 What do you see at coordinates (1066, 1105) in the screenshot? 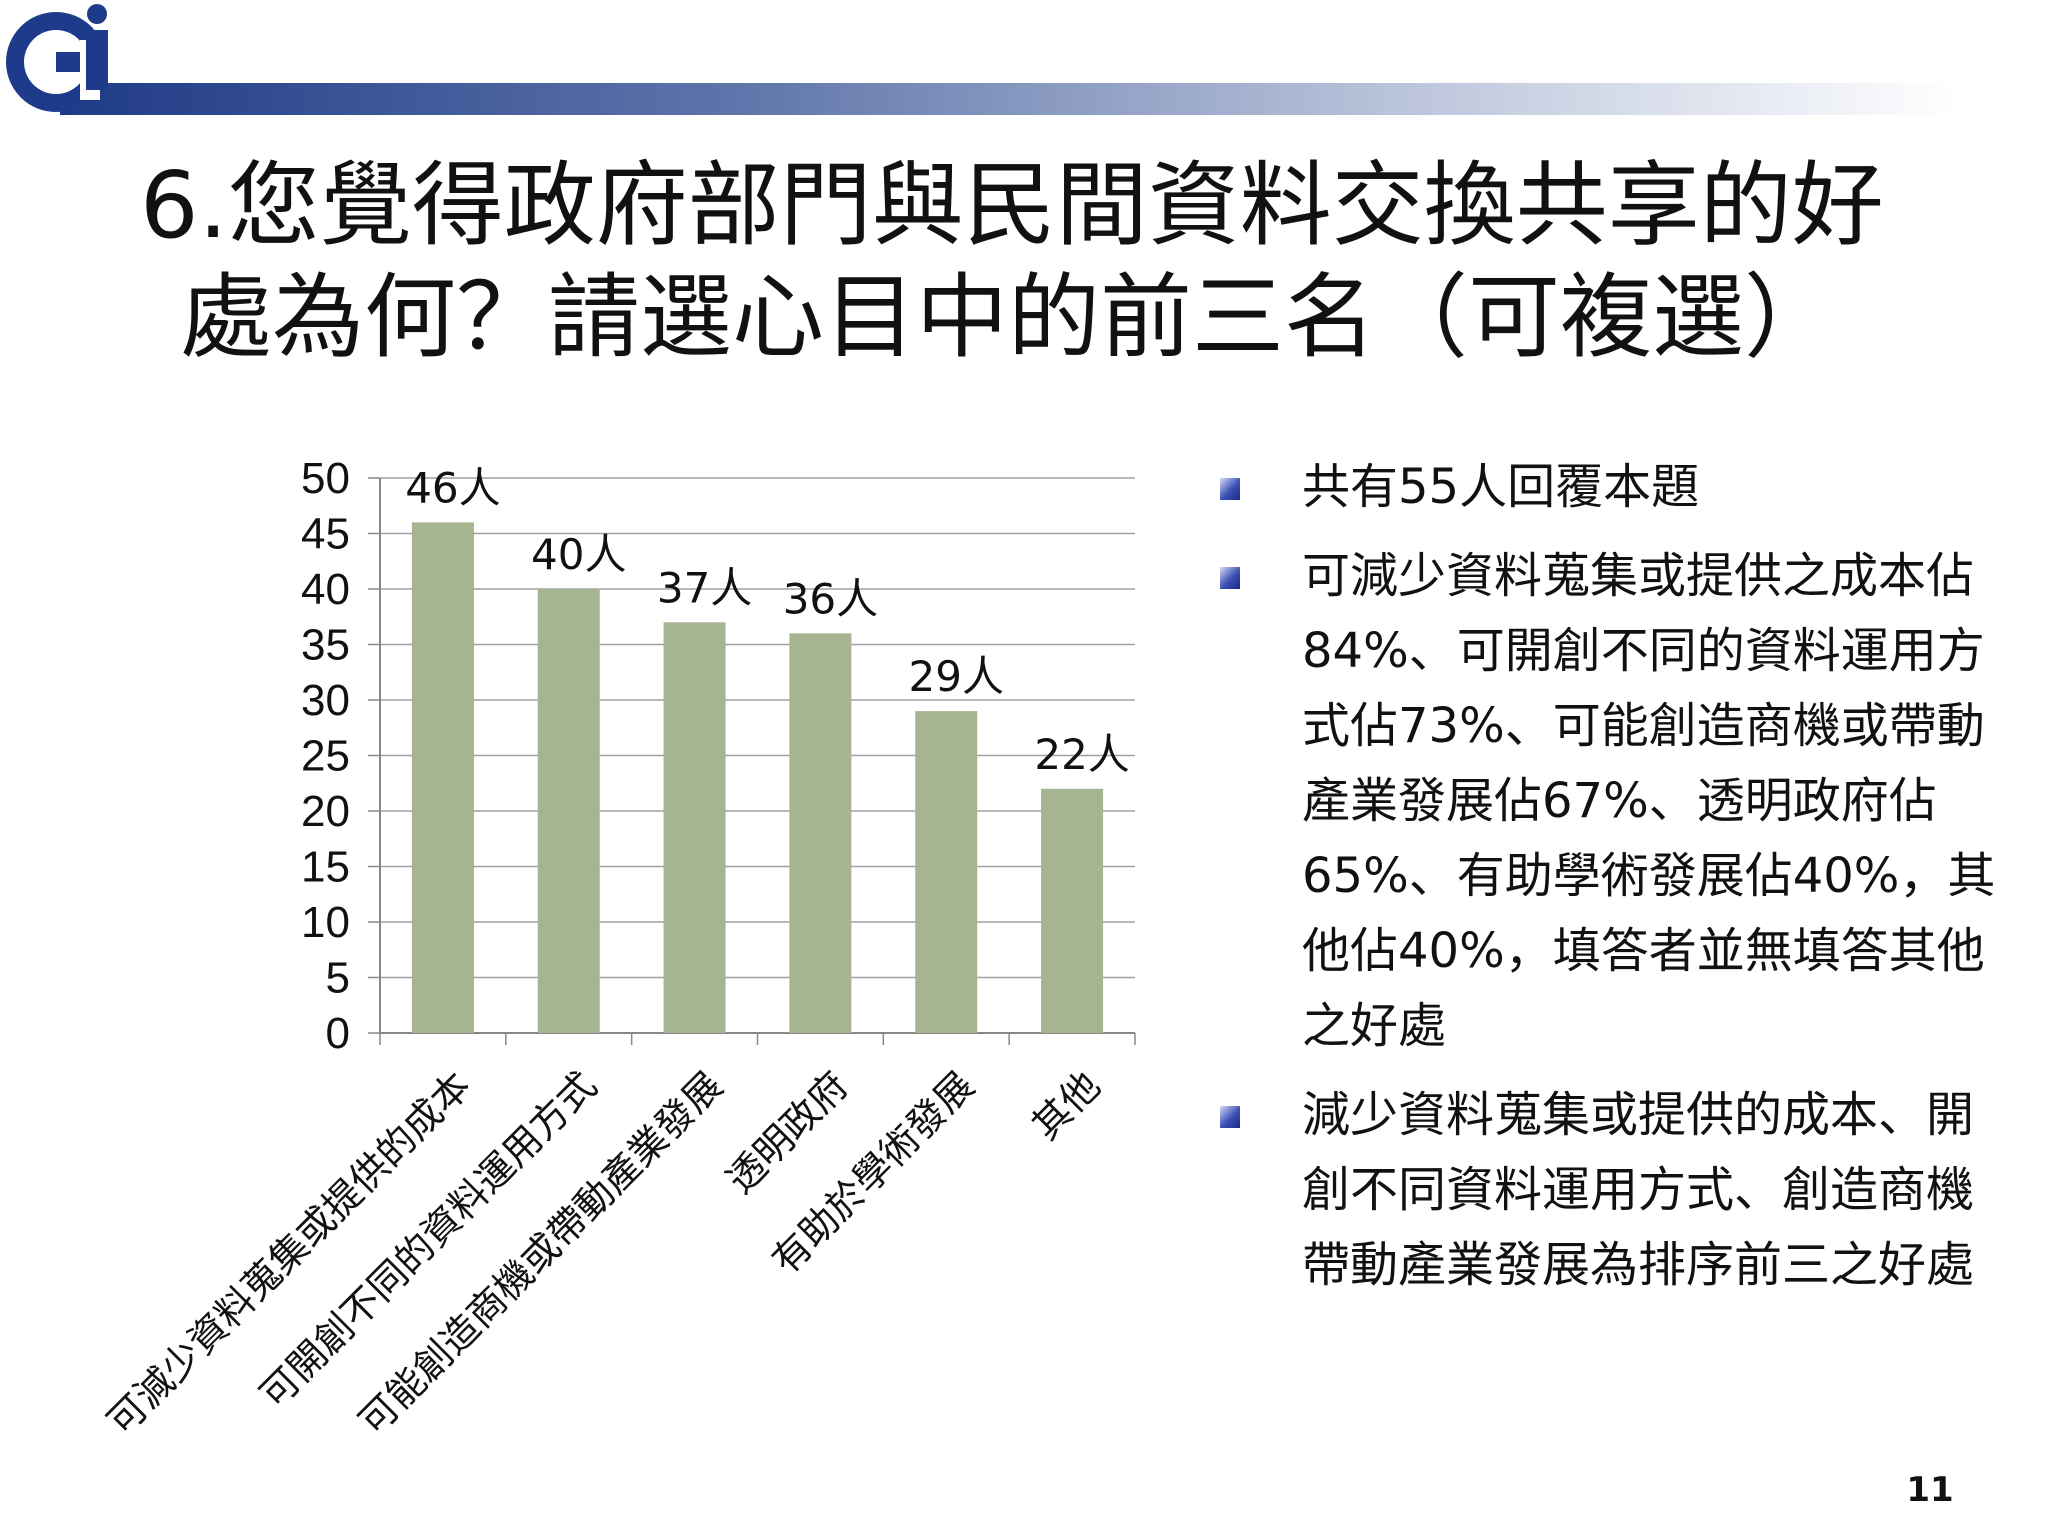
I see `category-label: 其他` at bounding box center [1066, 1105].